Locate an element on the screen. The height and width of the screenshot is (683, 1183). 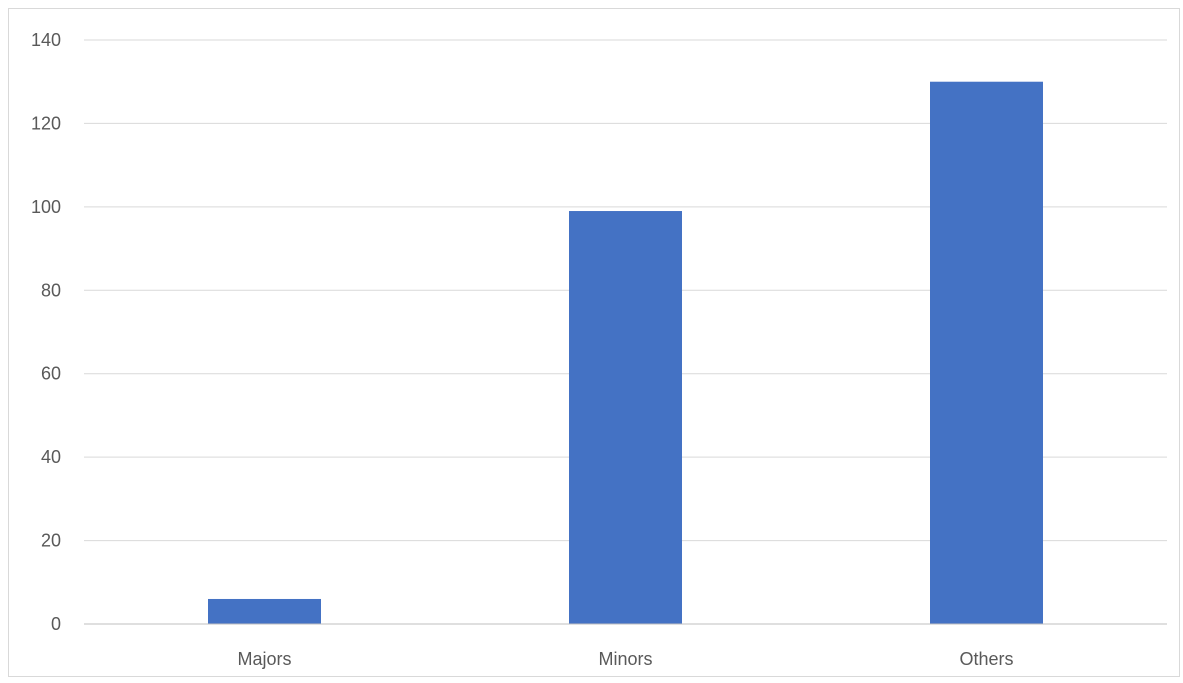
y-axis-tick-labels: 0 20 40 60 80 100 120 140 is located at coordinates (46, 332).